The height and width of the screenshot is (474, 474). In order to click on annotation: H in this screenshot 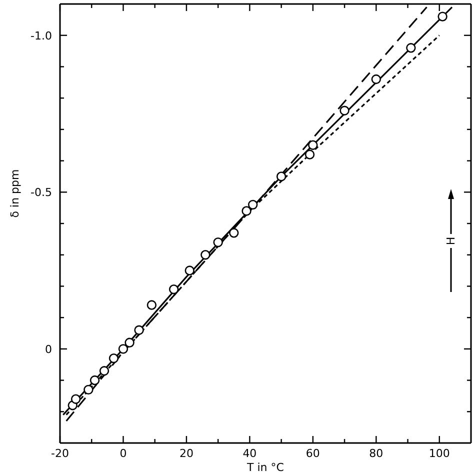, I will do `click(451, 241)`.